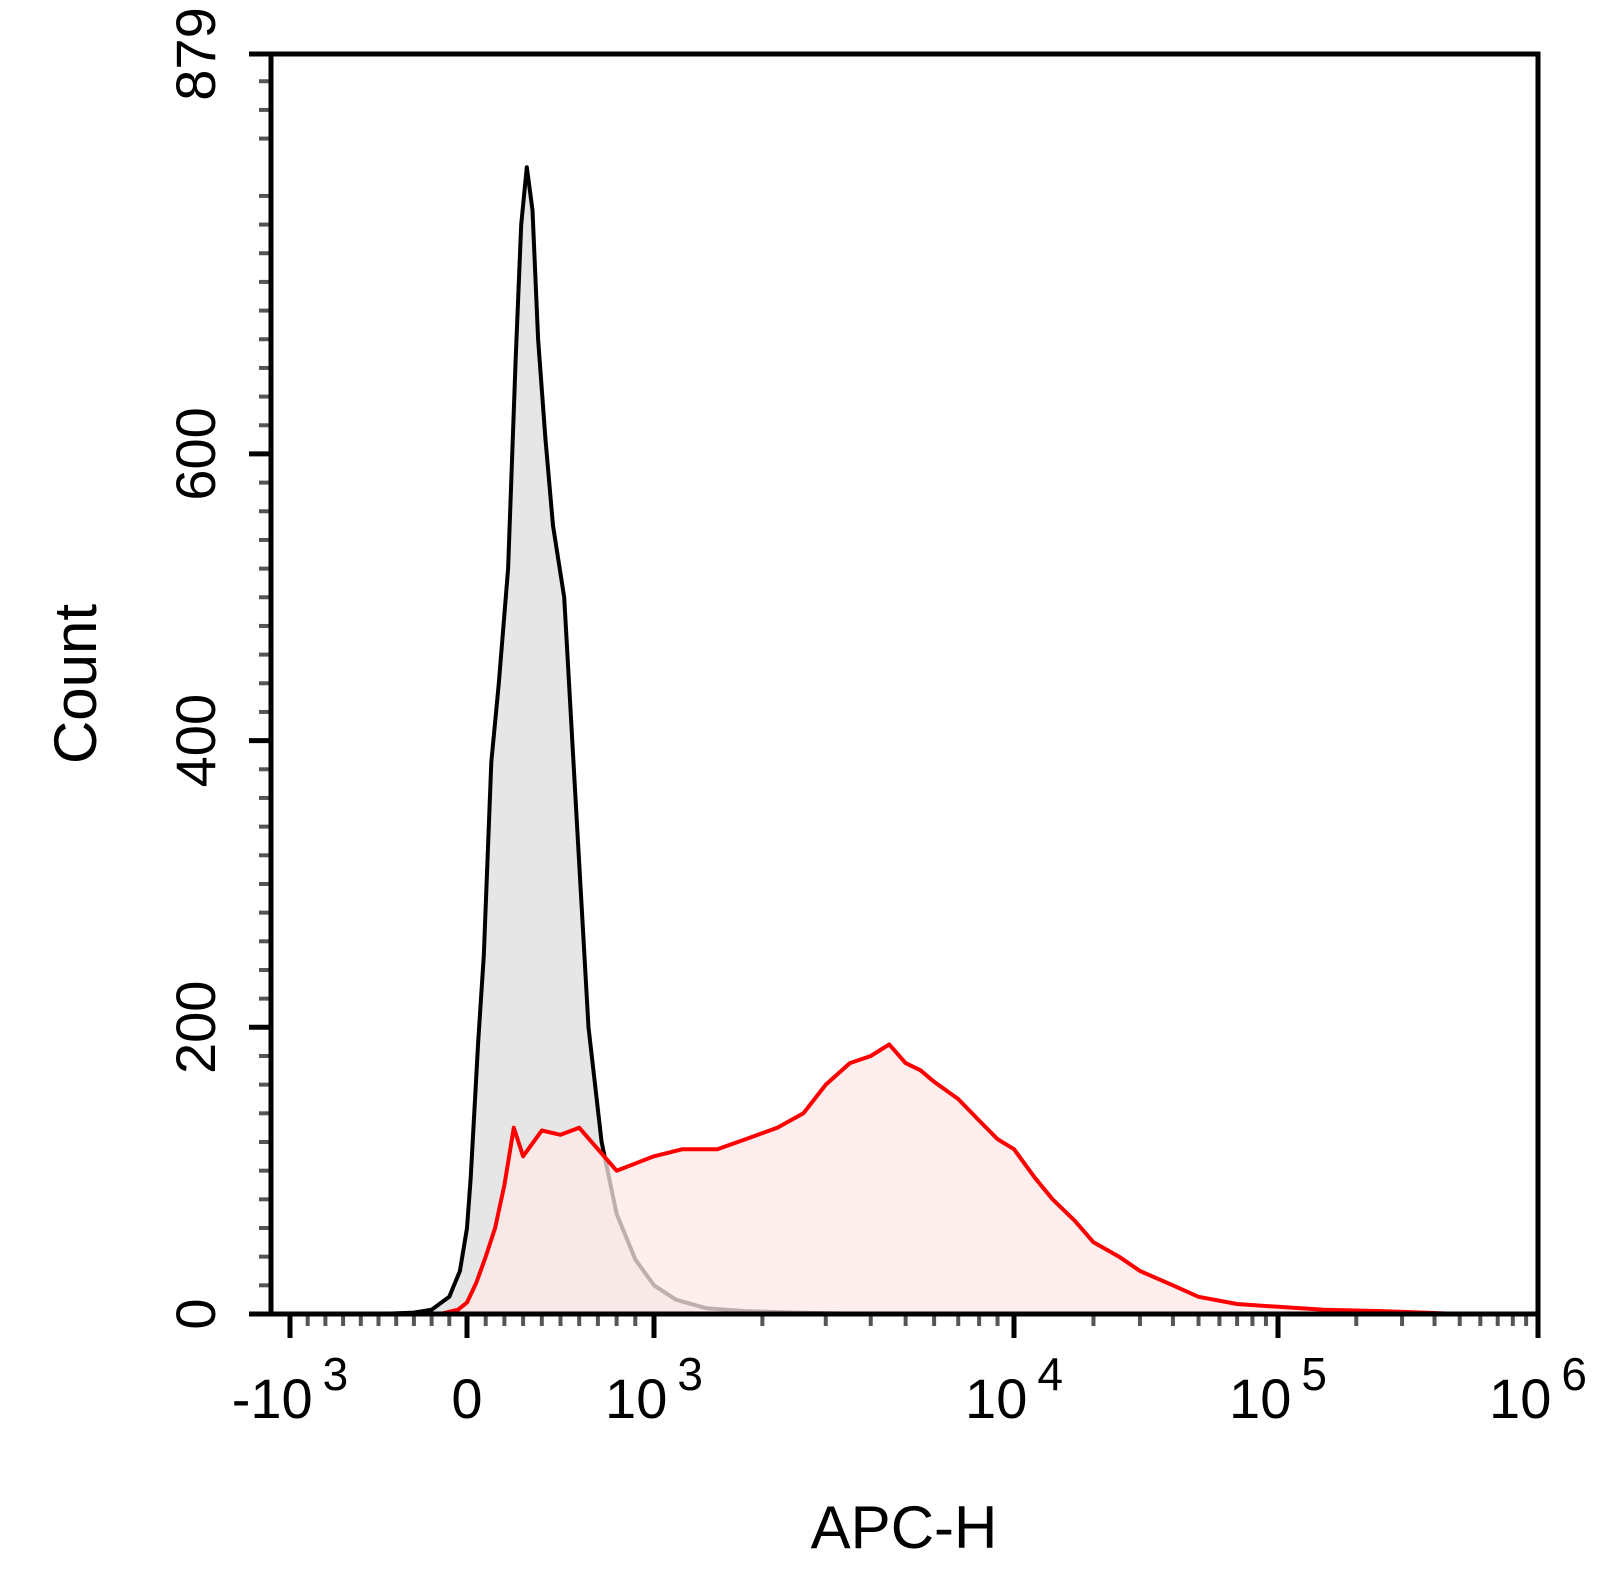 The height and width of the screenshot is (1572, 1612). Describe the element at coordinates (904, 1527) in the screenshot. I see `x-axis-title: APC-H` at that location.